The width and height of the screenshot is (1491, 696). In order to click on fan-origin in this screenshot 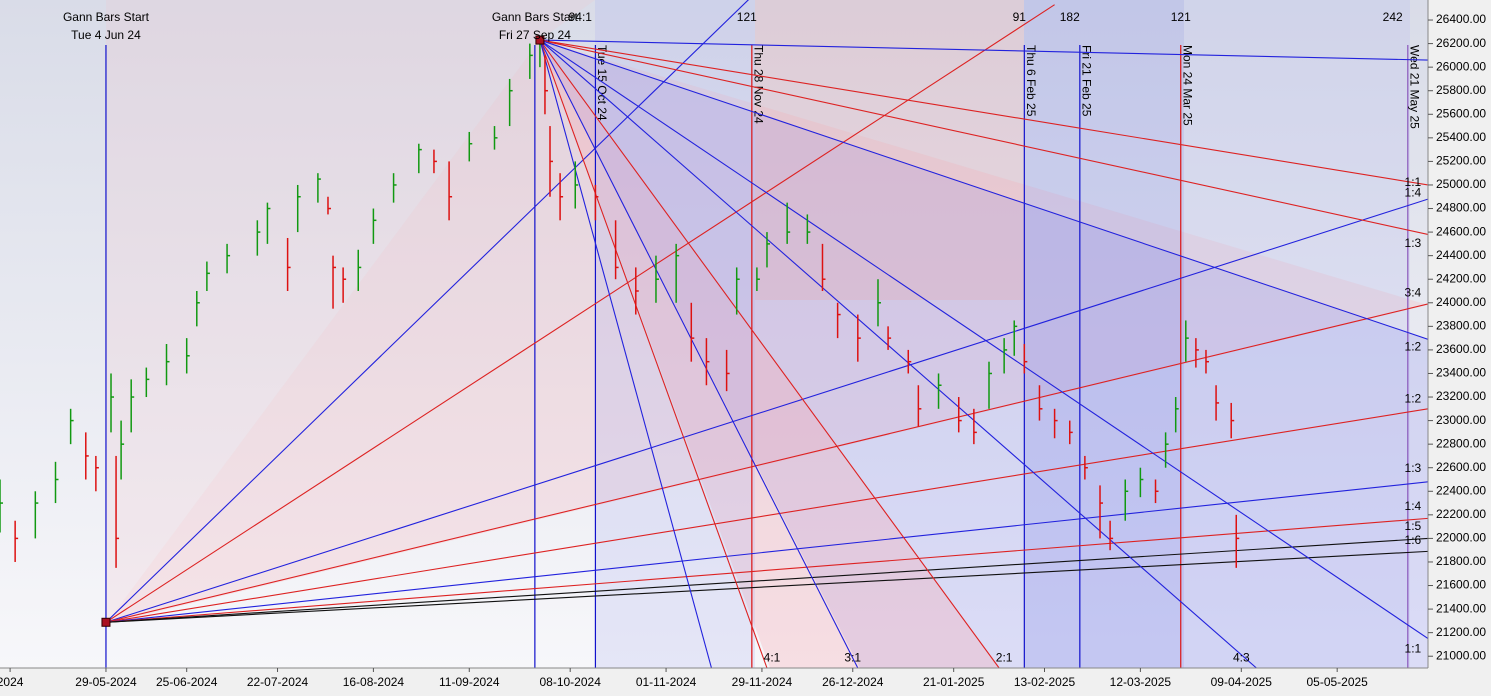, I will do `click(540, 40)`.